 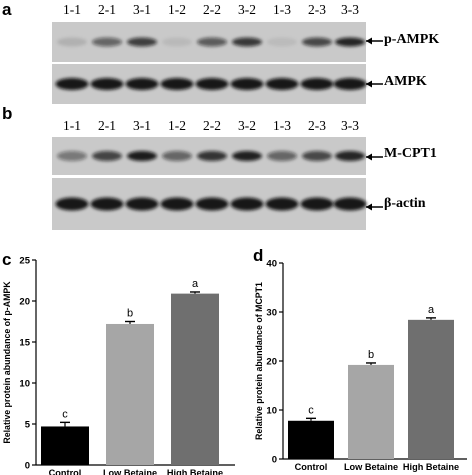 I want to click on panel-label-b: b, so click(x=7, y=113).